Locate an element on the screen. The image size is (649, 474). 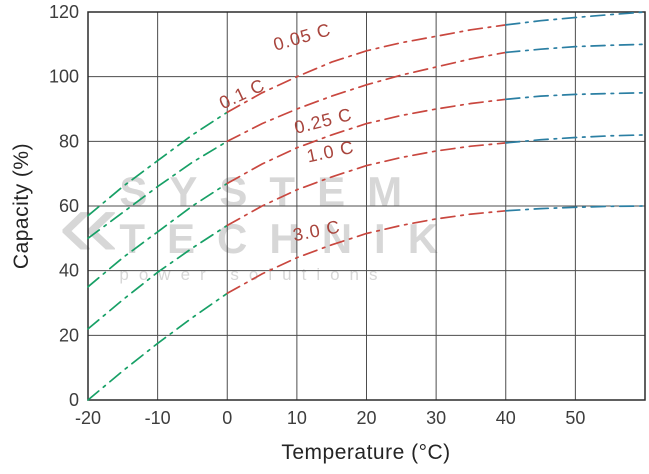
y-axis-title: Capacity (%) is located at coordinates (21, 206).